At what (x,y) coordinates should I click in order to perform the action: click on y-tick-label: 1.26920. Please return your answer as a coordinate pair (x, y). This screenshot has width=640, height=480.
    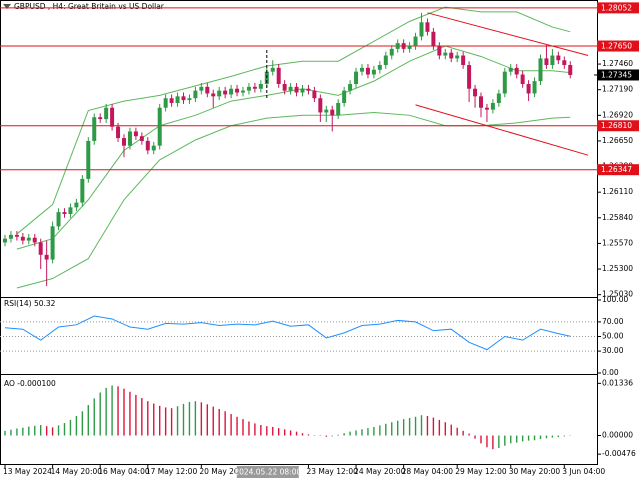
    Looking at the image, I should click on (617, 114).